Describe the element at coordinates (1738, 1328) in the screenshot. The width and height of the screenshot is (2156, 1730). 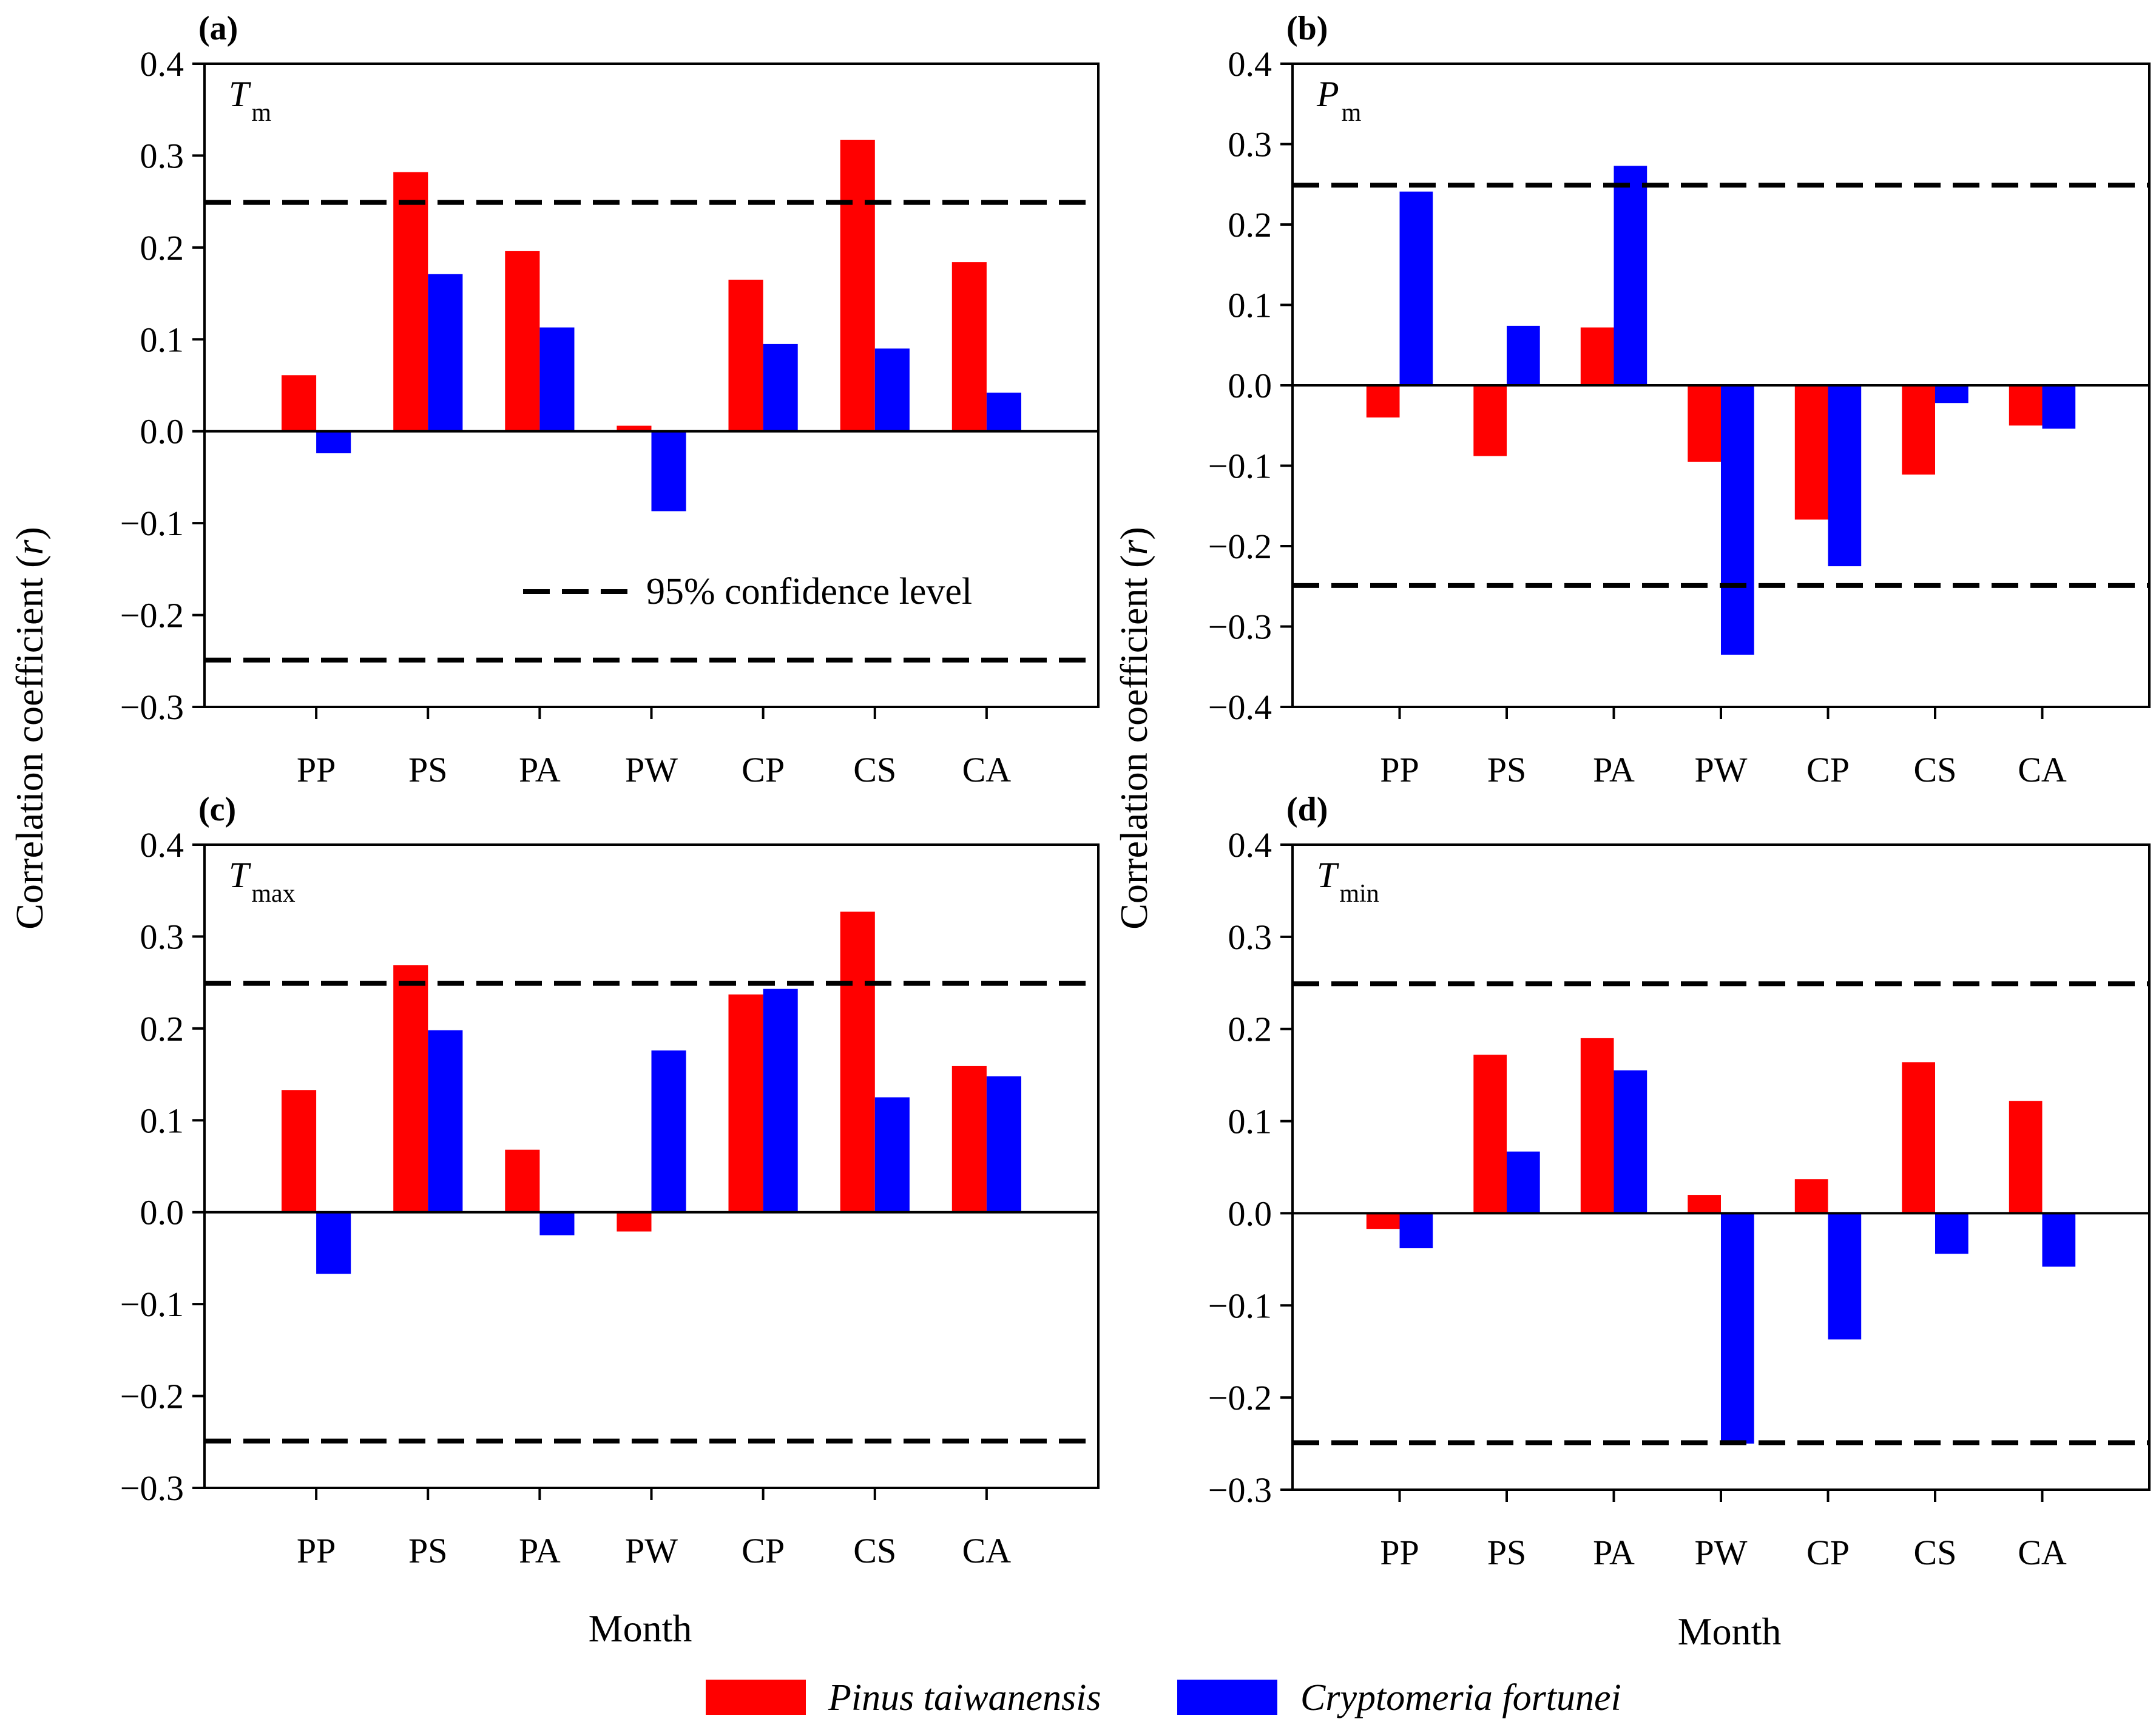
I see `chart-3-bar-cryptomeria-pw` at that location.